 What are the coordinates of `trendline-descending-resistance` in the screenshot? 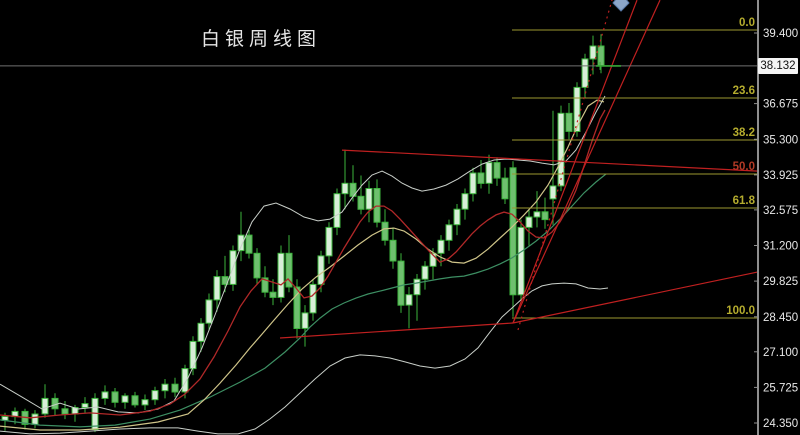 It's located at (550, 160).